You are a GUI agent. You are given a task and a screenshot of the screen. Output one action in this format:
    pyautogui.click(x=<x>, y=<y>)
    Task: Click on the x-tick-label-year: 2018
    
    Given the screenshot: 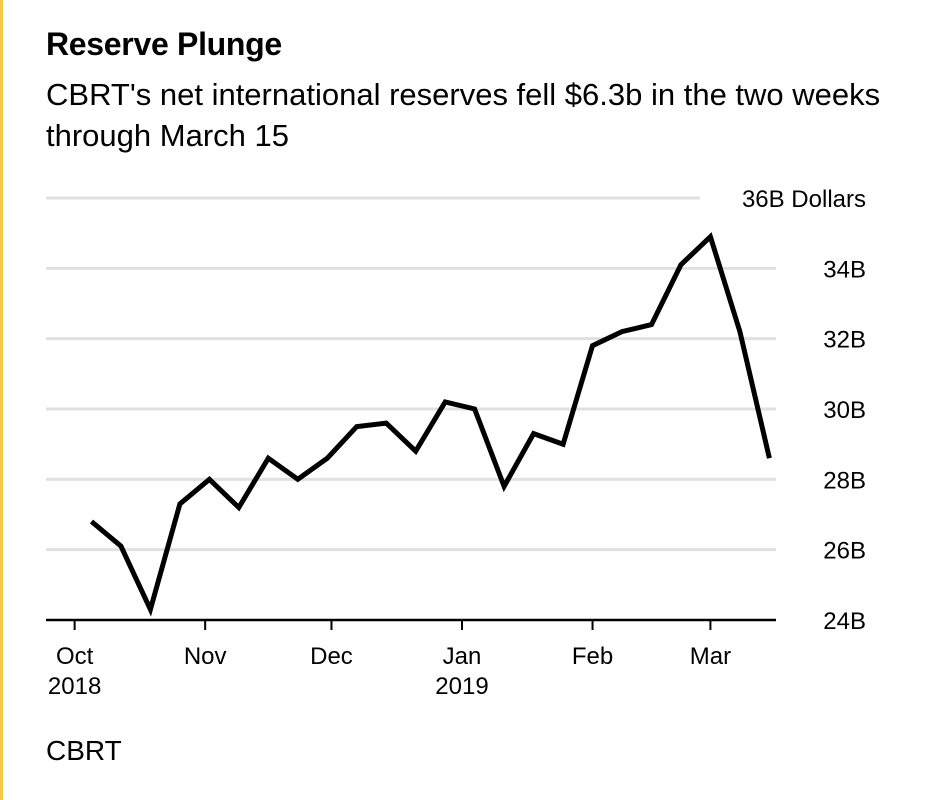 What is the action you would take?
    pyautogui.click(x=74, y=686)
    